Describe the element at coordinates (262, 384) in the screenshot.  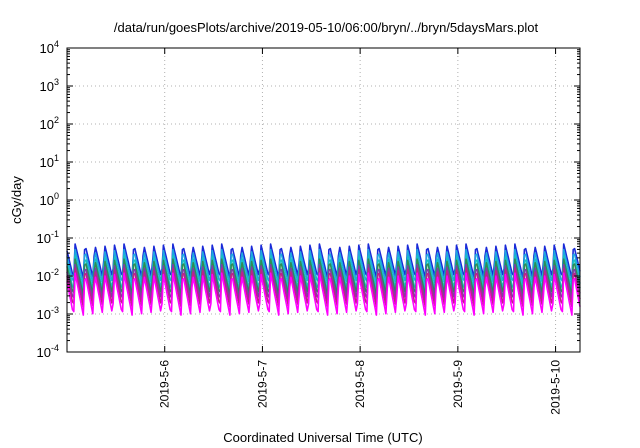
I see `x-tick-label: 2019-5-7` at that location.